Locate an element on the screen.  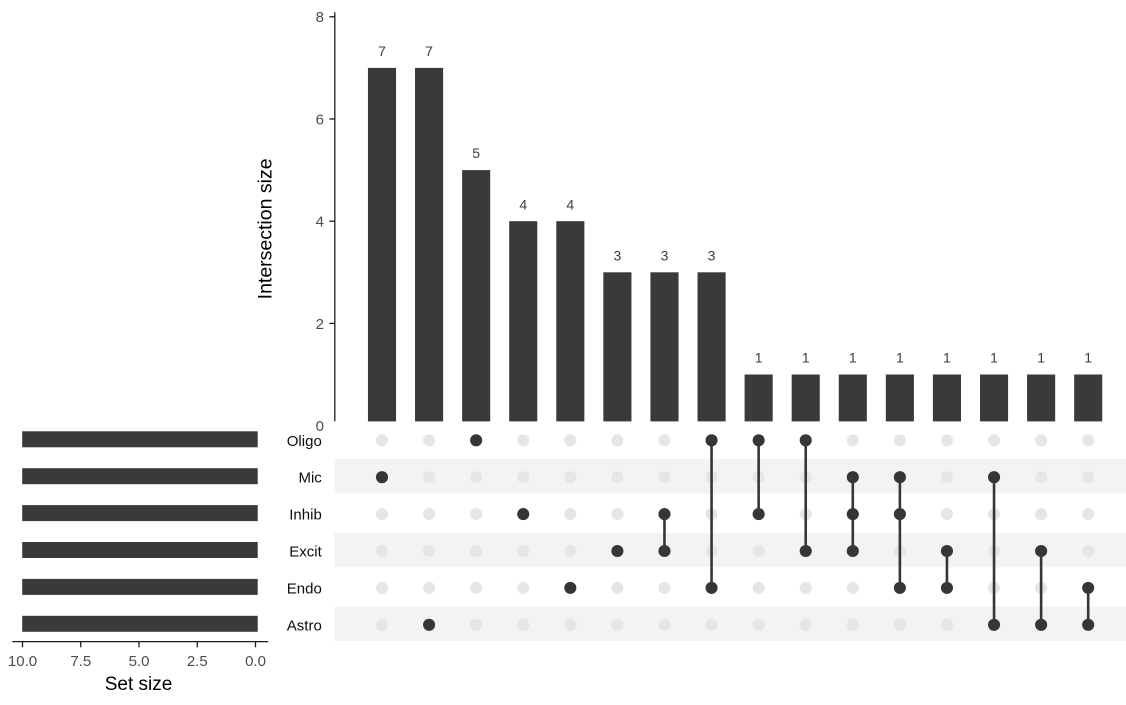
svg-text: Oligo is located at coordinates (304, 441).